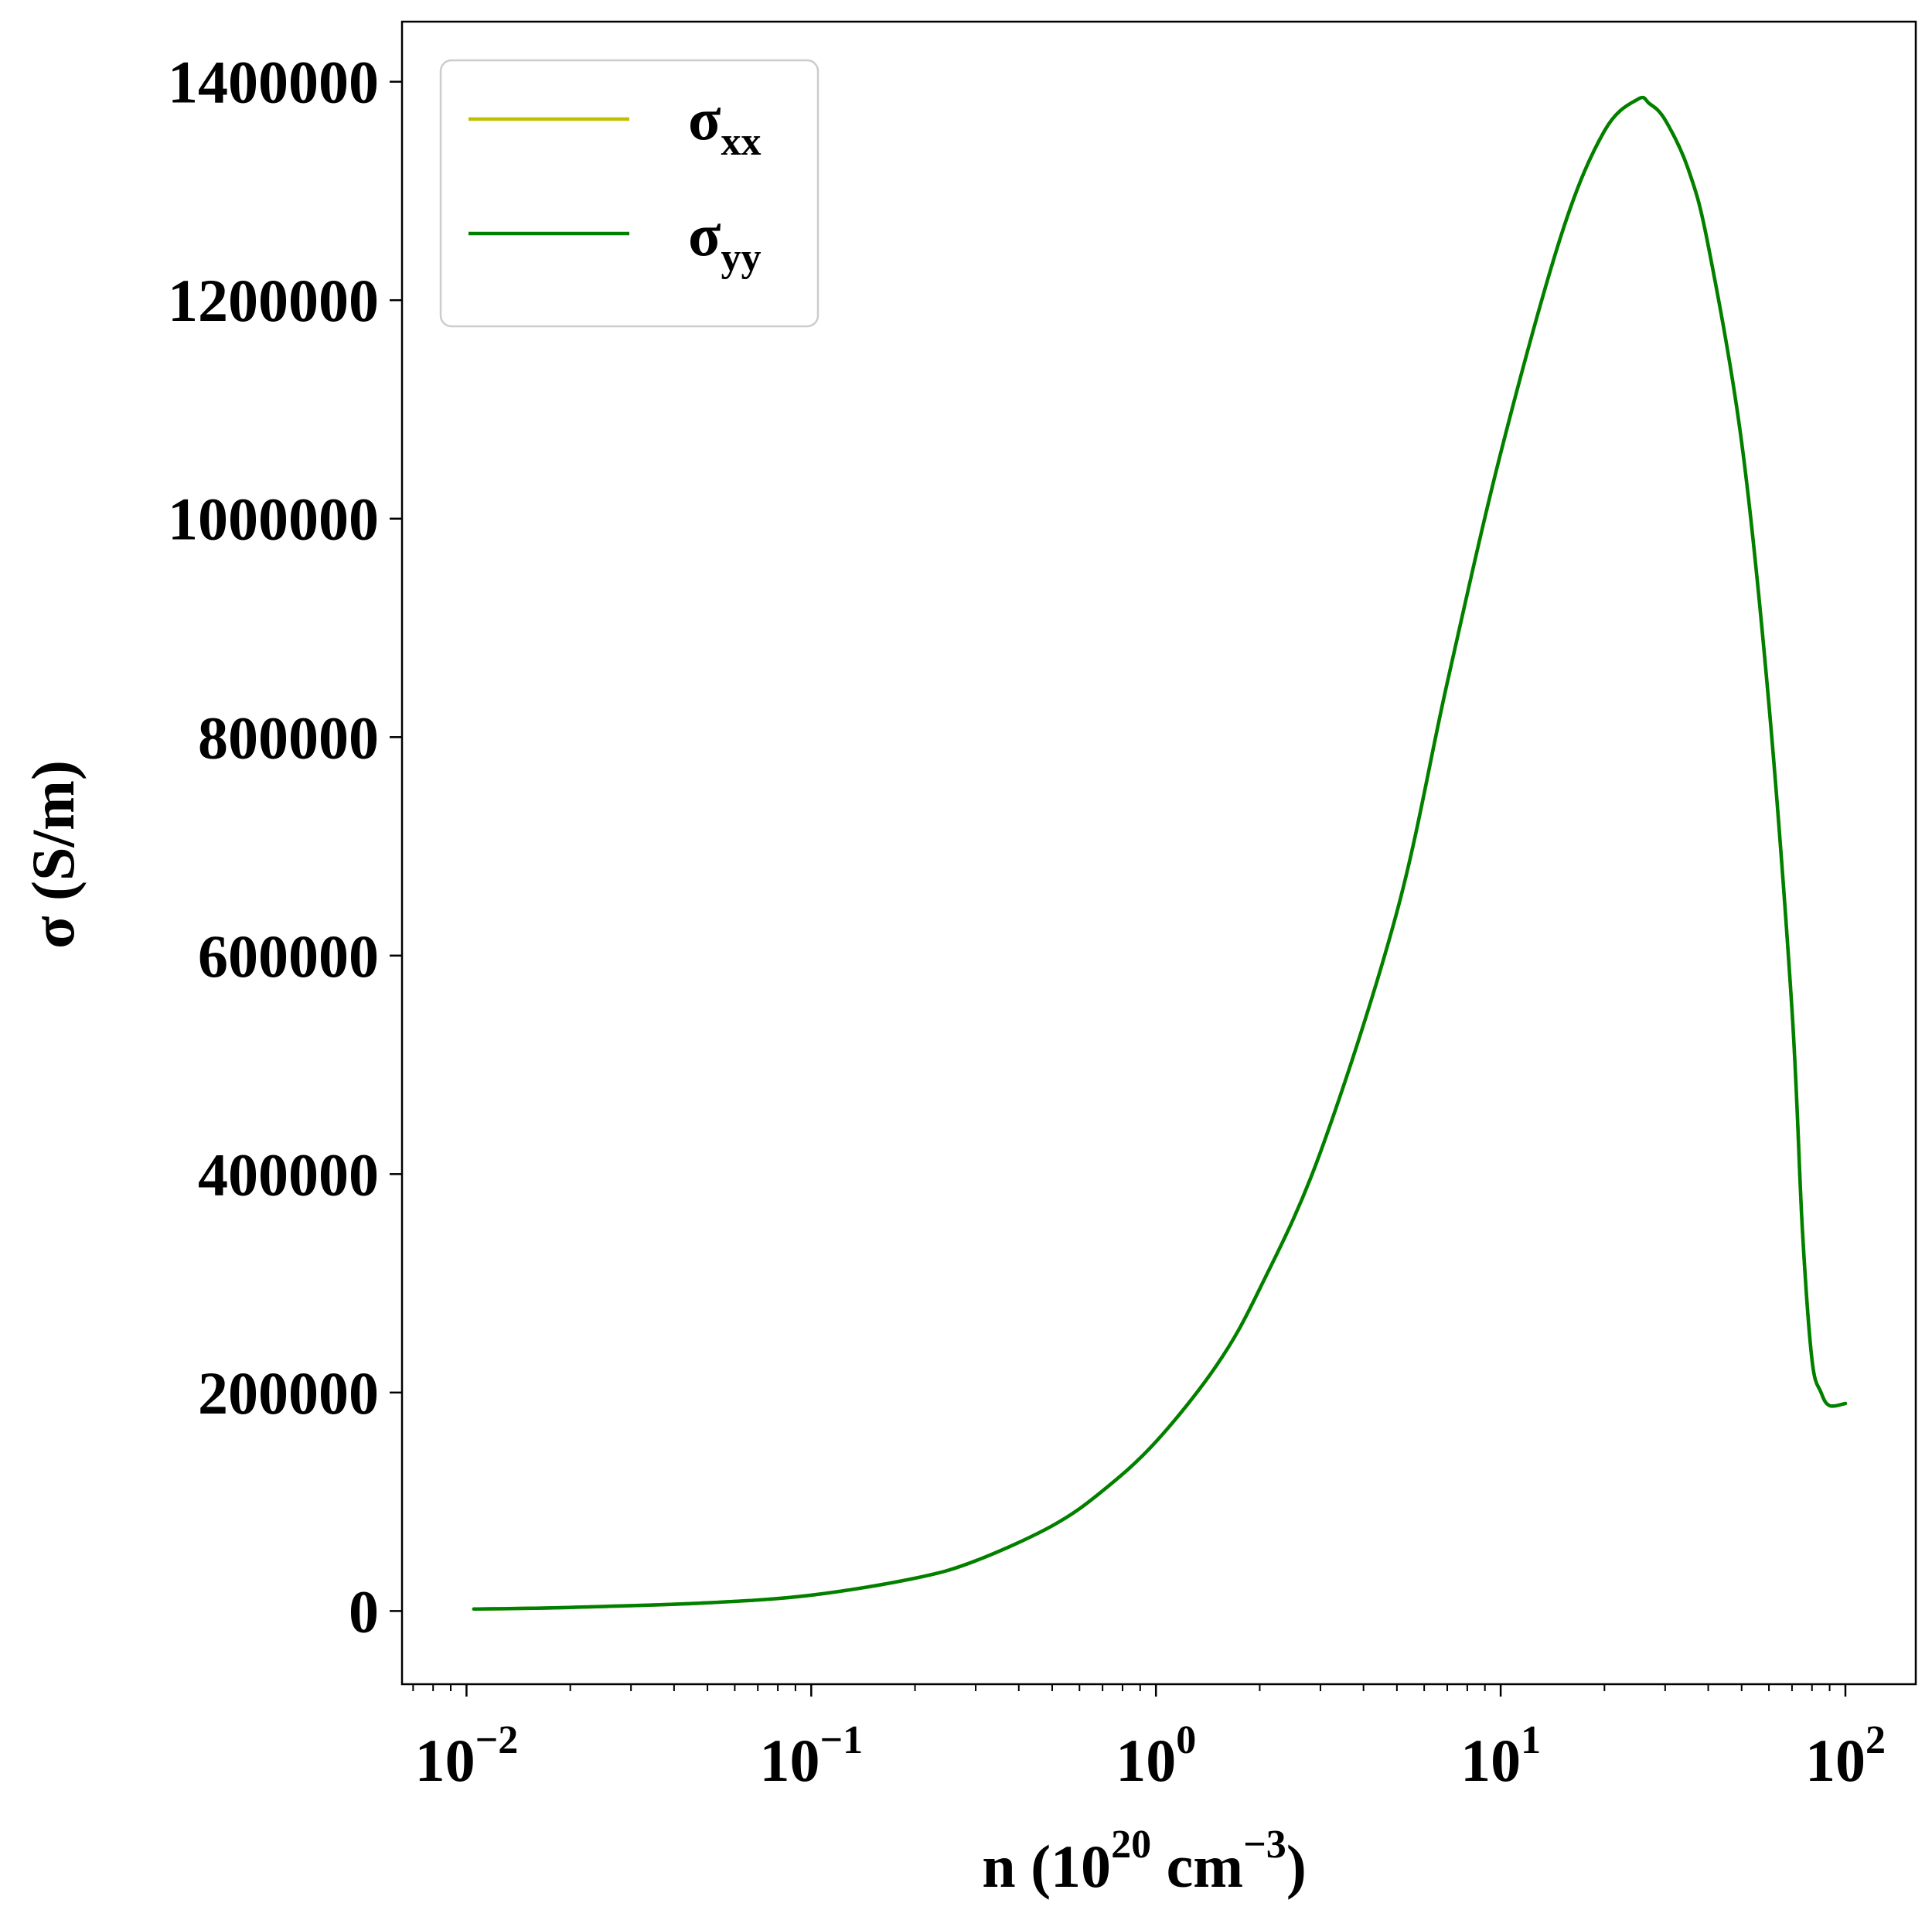  Describe the element at coordinates (1531, 1740) in the screenshot. I see `x-tick-label-exponent: 1` at that location.